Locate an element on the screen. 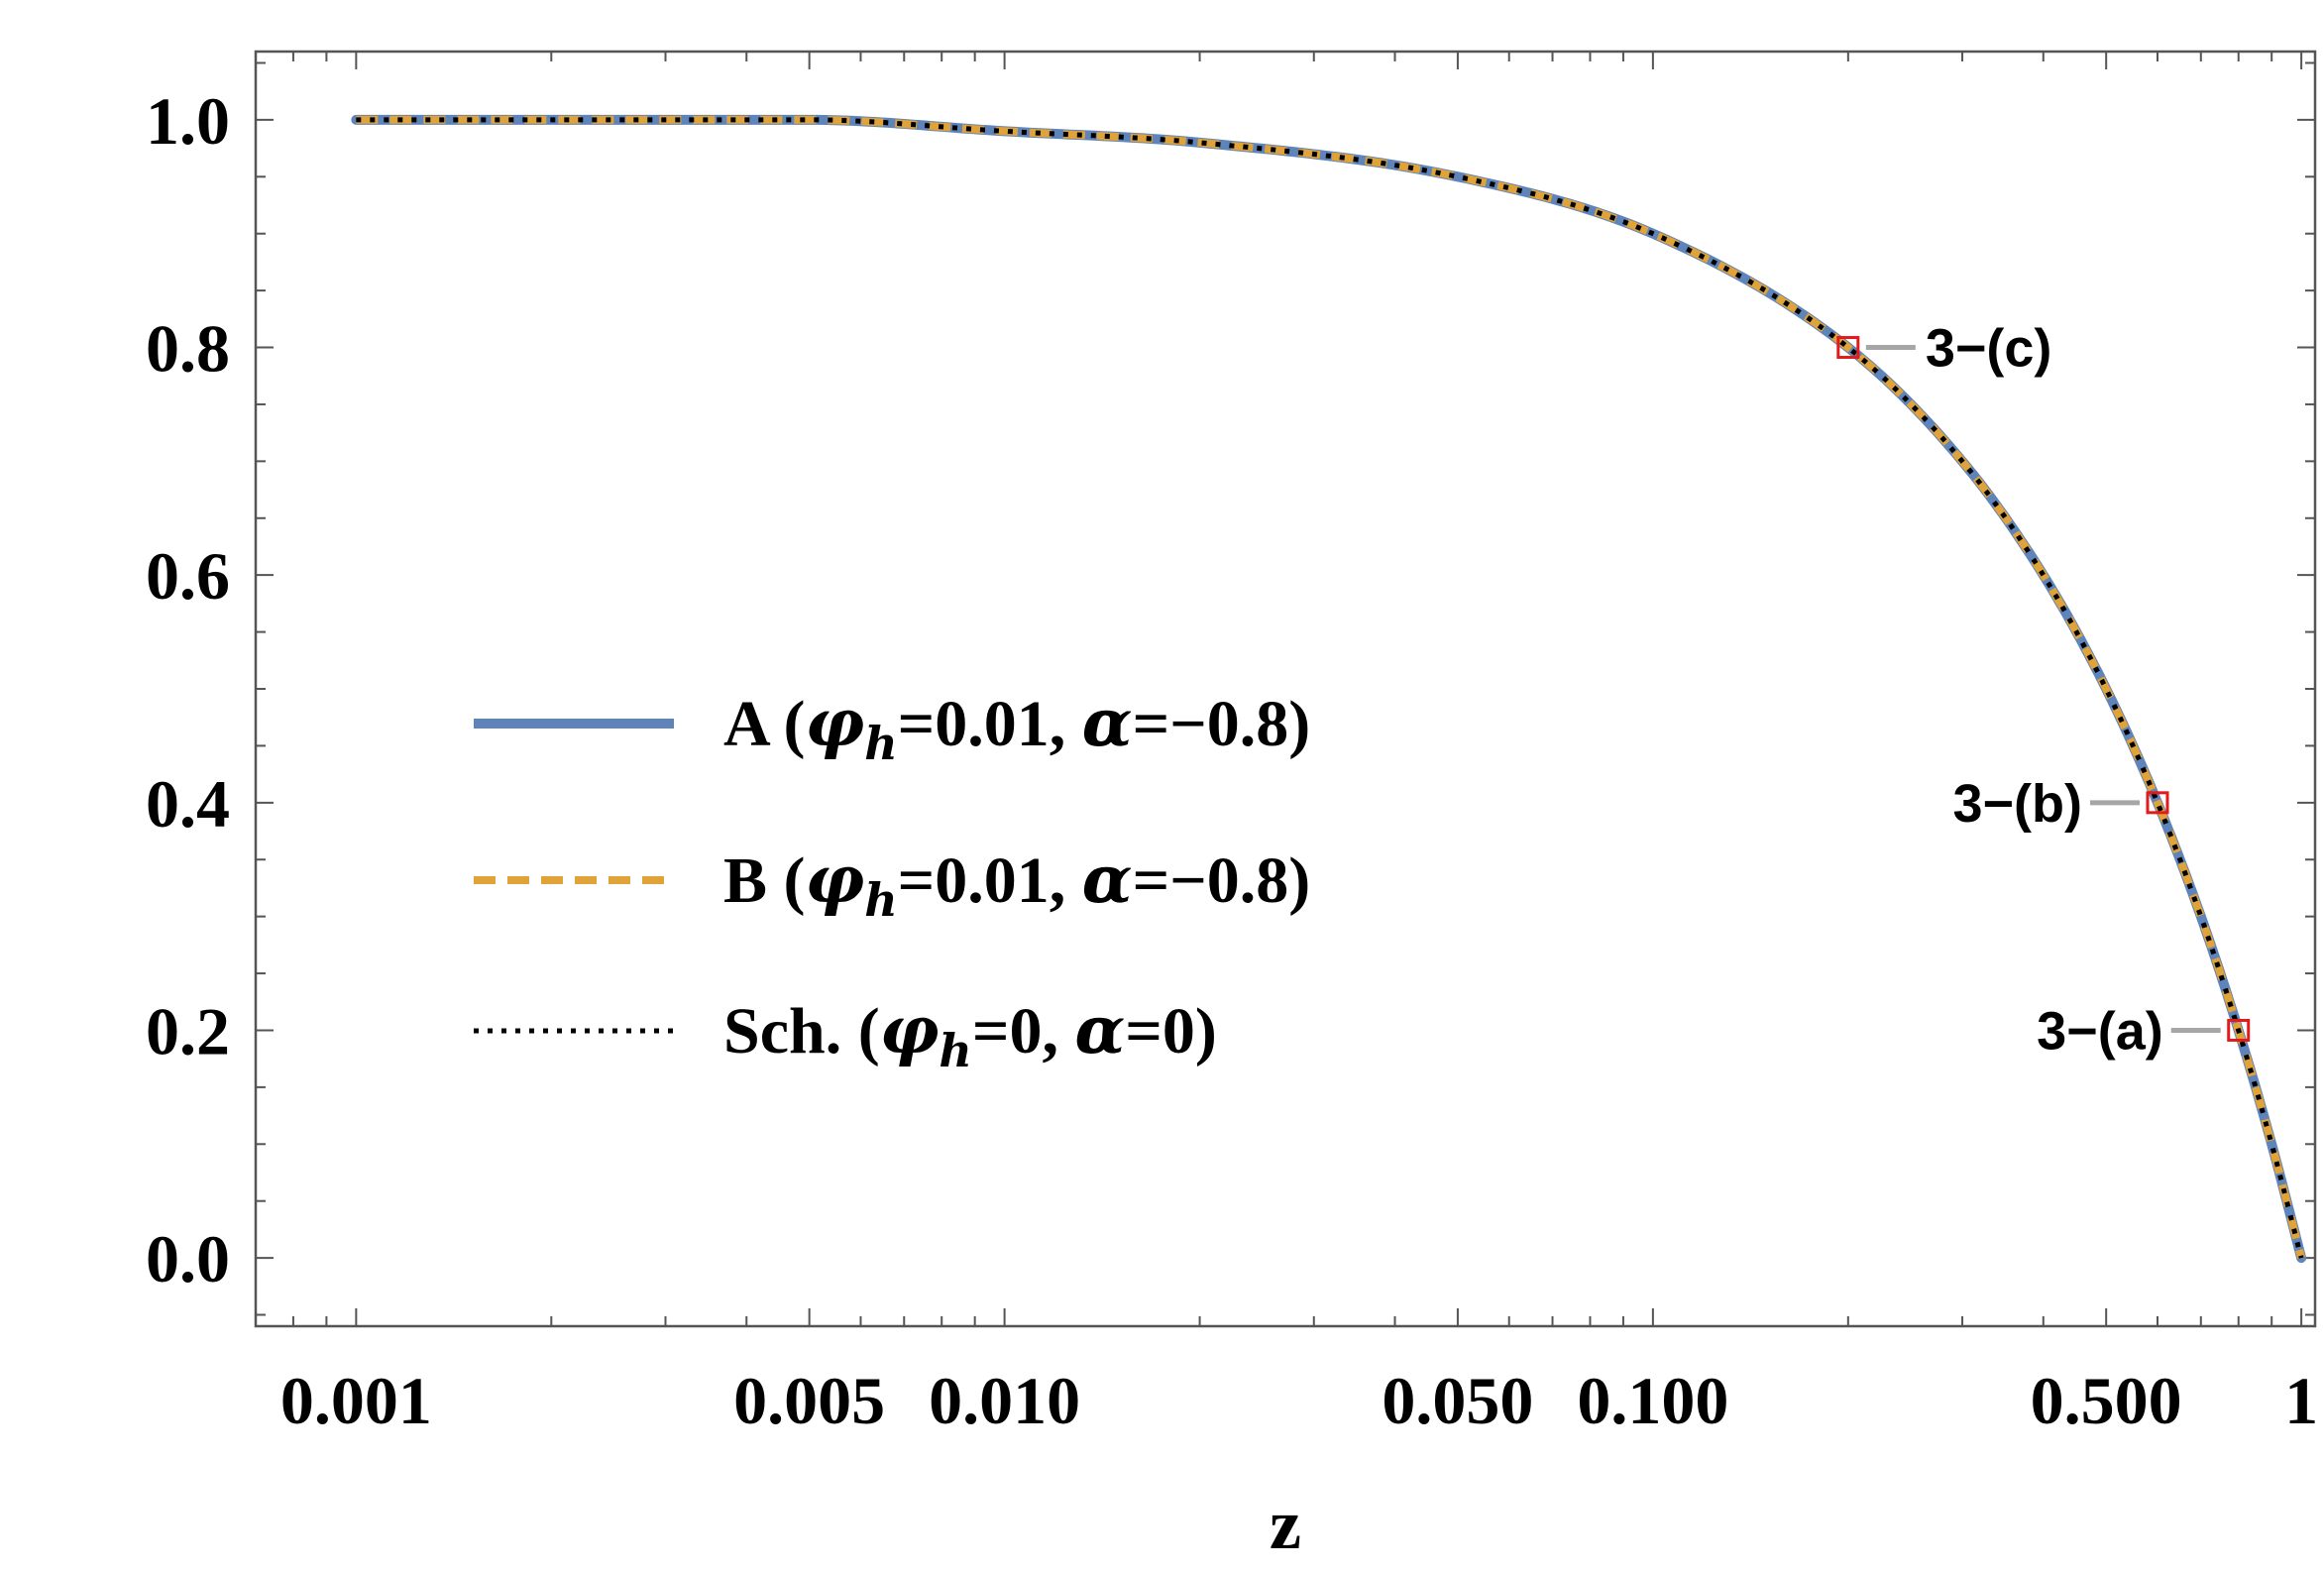 This screenshot has height=1573, width=2324. x-tick-label: 0.050 is located at coordinates (1457, 1400).